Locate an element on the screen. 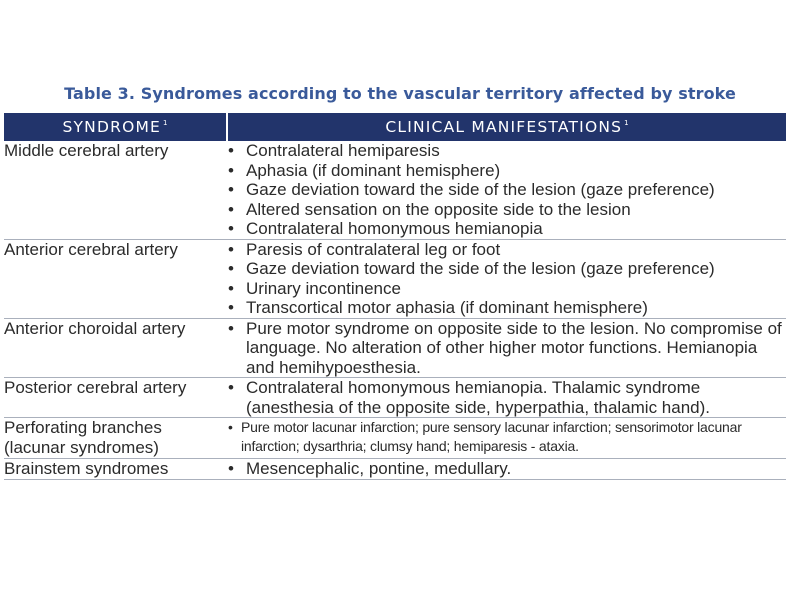 This screenshot has height=600, width=800. syndrome-name: Posterior cerebral artery is located at coordinates (115, 397).